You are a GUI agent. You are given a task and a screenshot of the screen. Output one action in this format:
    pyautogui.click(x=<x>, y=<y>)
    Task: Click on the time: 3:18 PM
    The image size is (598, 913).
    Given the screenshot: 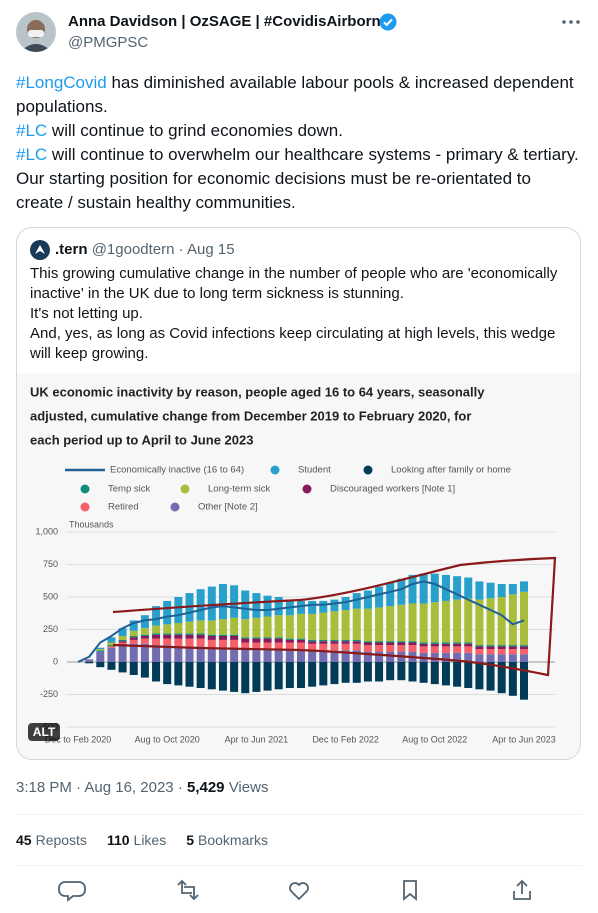 What is the action you would take?
    pyautogui.click(x=44, y=787)
    